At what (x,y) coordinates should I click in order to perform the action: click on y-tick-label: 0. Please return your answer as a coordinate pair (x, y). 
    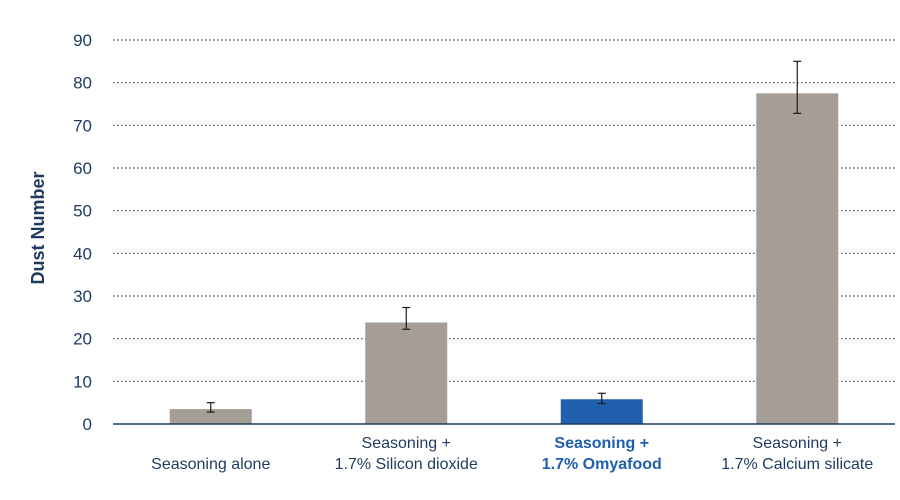
    Looking at the image, I should click on (87, 424).